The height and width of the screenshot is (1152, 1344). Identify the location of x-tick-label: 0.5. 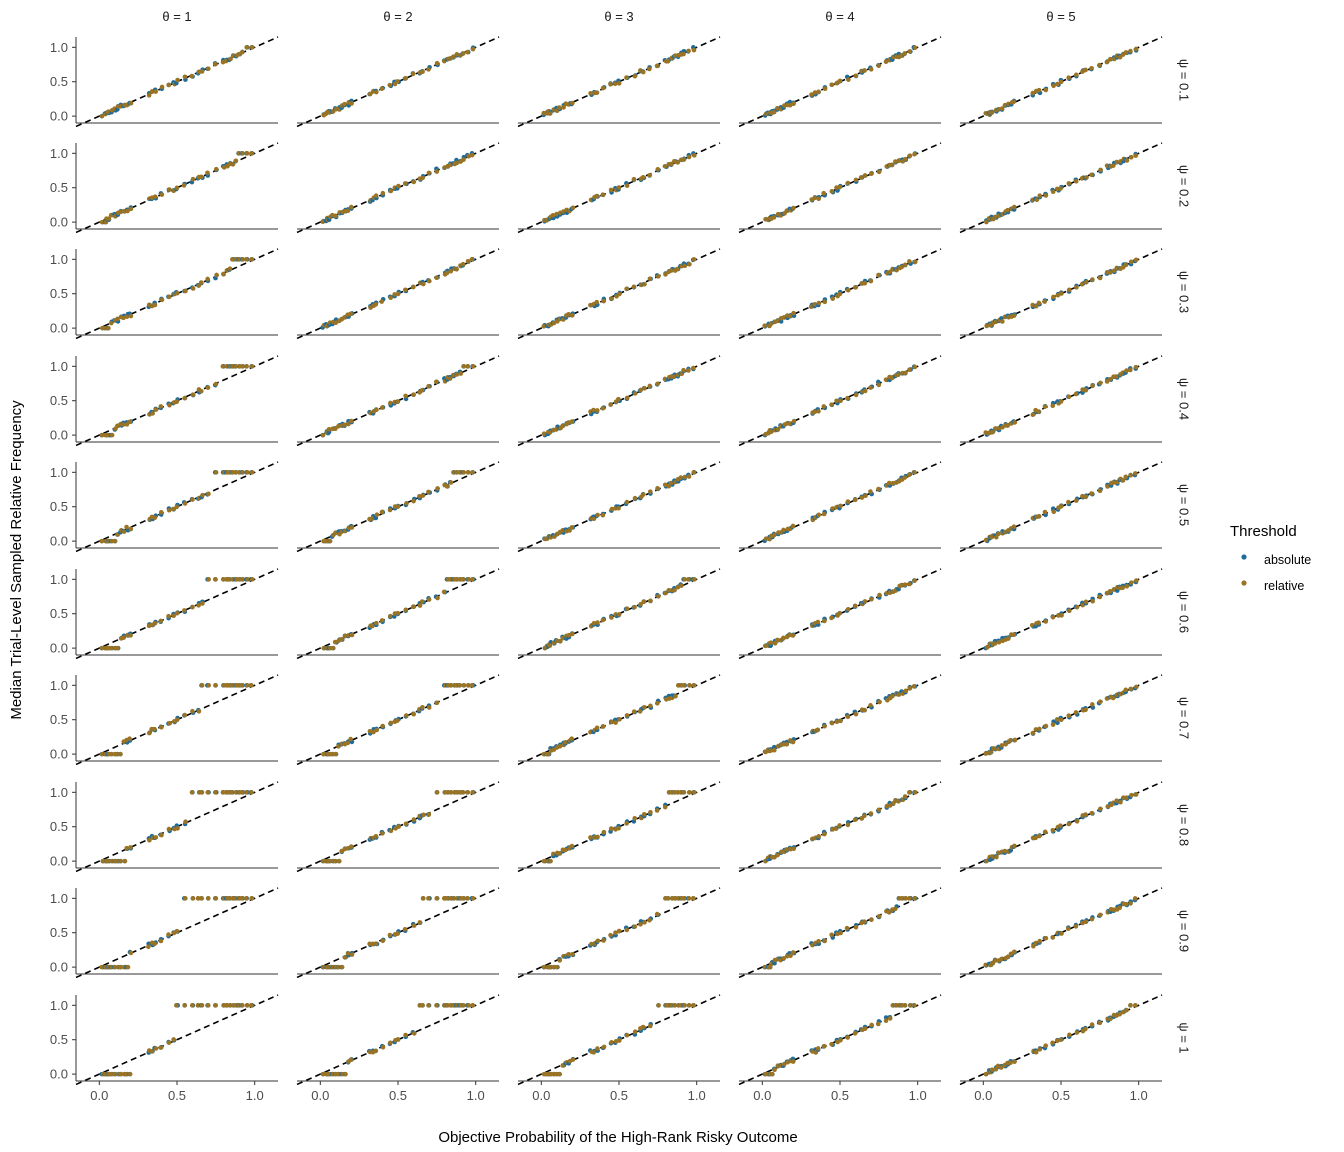
(398, 1095).